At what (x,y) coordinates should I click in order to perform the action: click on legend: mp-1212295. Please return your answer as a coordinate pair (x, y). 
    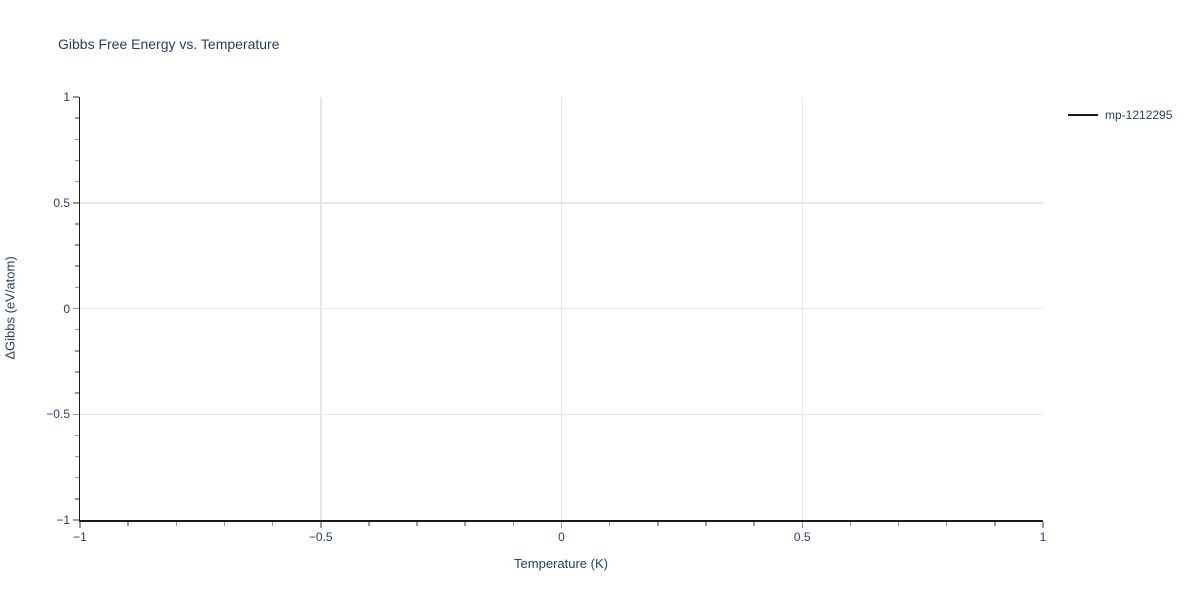
    Looking at the image, I should click on (1120, 114).